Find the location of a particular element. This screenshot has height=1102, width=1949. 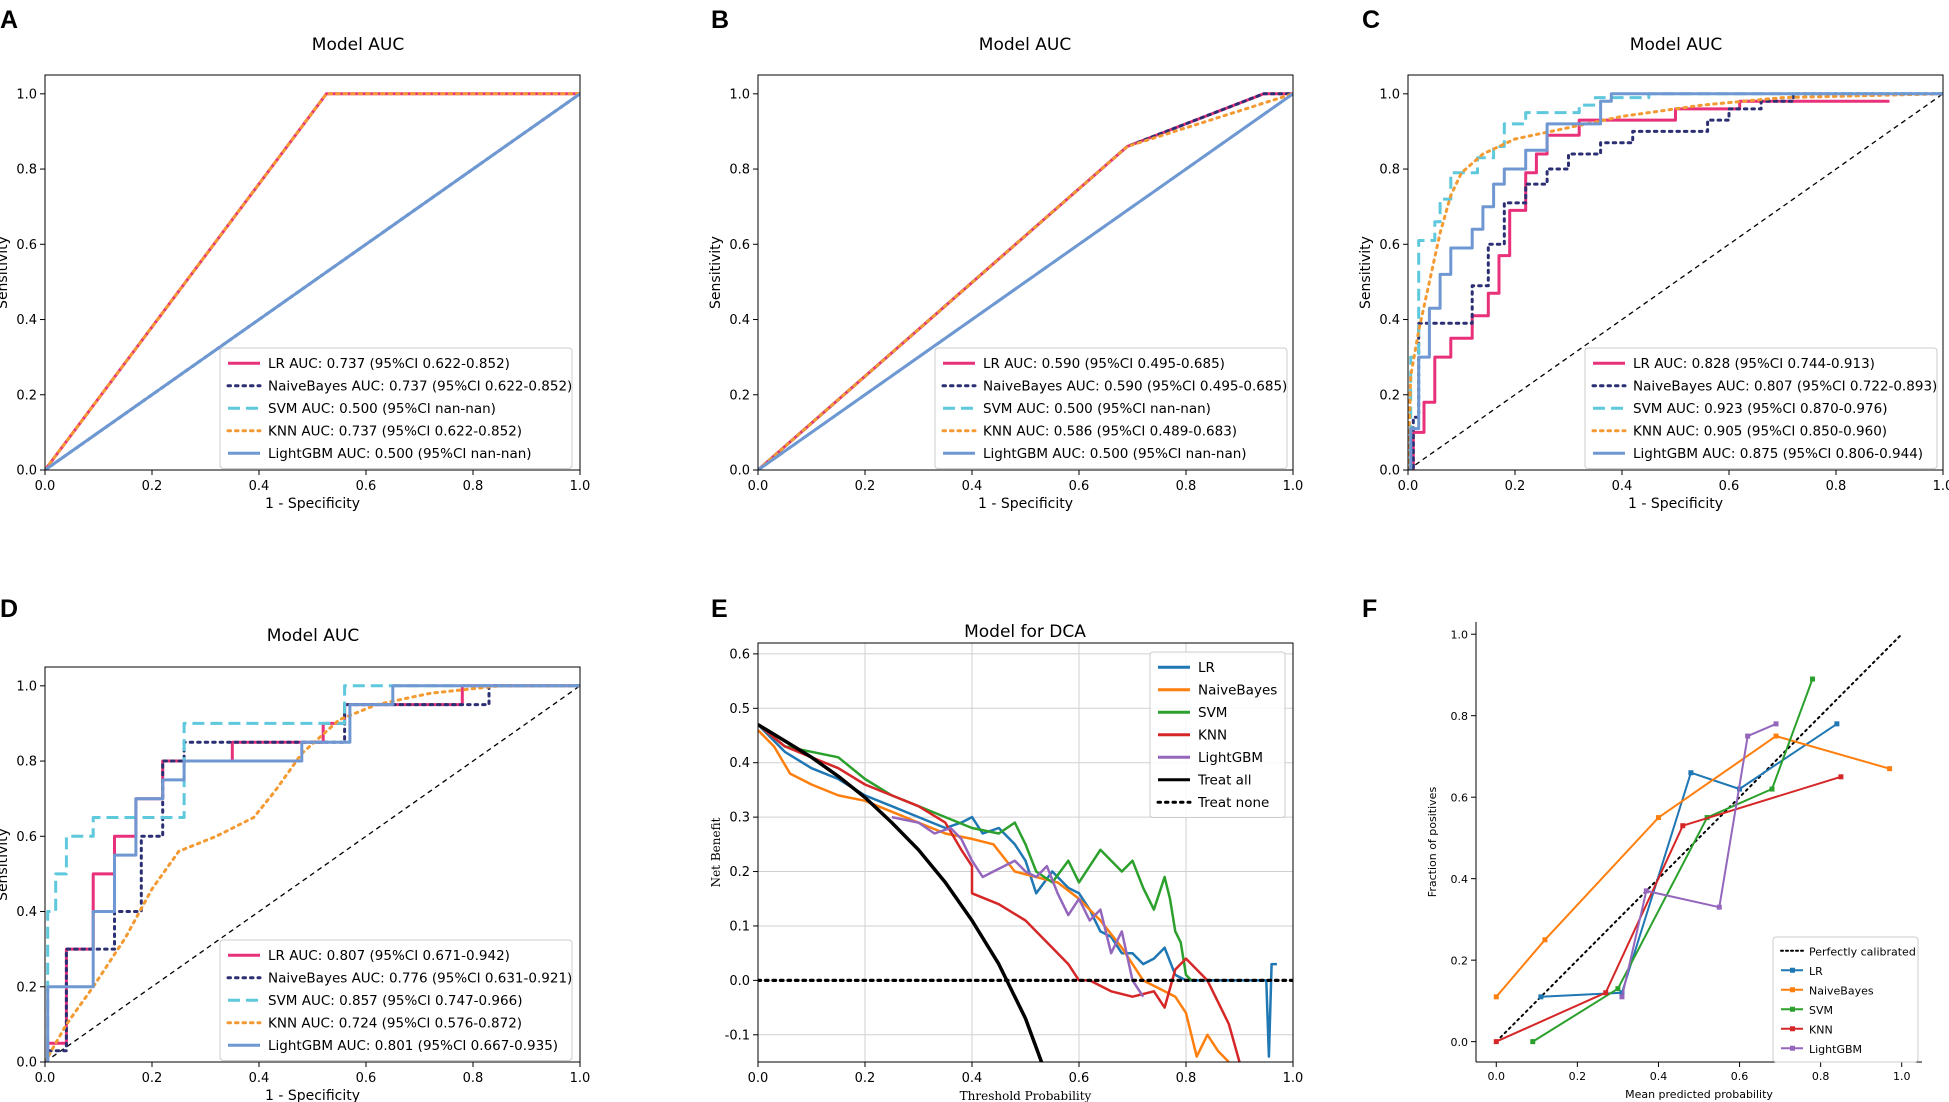

legend-entry-label: KNN is located at coordinates (1212, 735).